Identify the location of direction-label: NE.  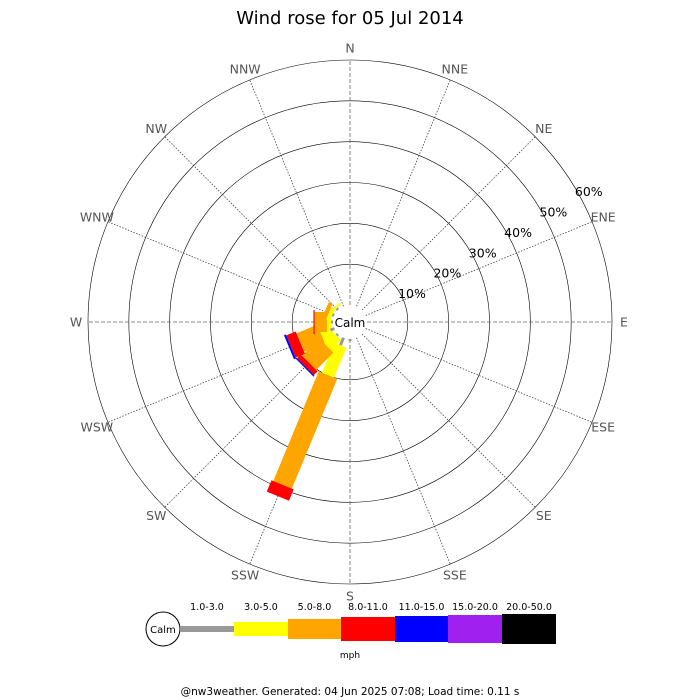
(543, 128).